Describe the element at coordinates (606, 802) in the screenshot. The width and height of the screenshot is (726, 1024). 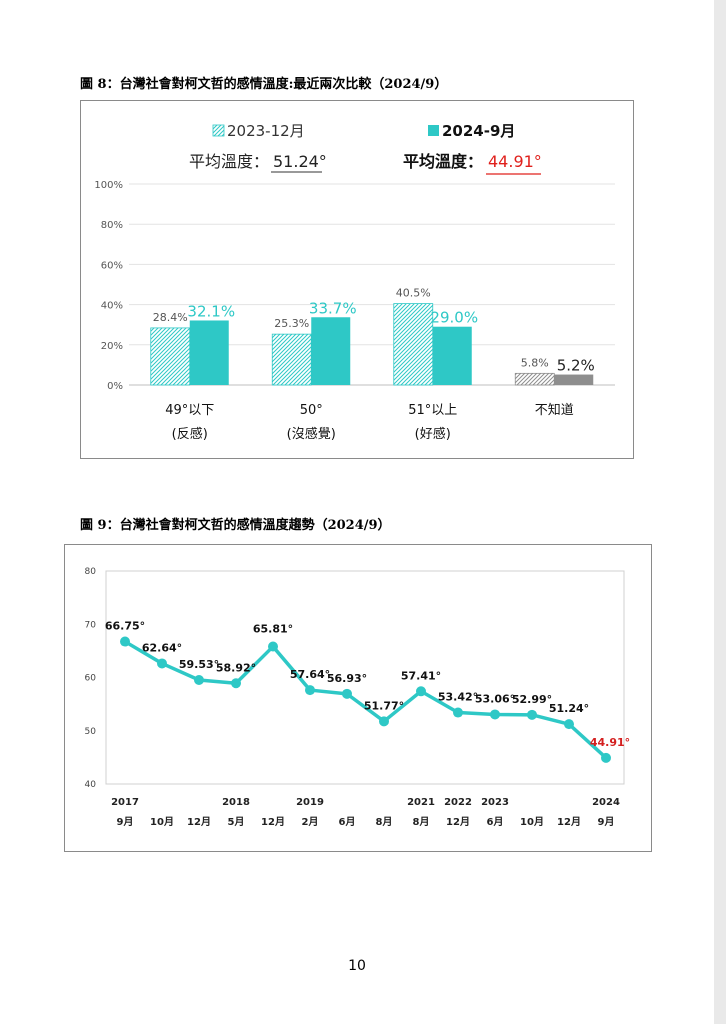
I see `x-year-label: 2024` at that location.